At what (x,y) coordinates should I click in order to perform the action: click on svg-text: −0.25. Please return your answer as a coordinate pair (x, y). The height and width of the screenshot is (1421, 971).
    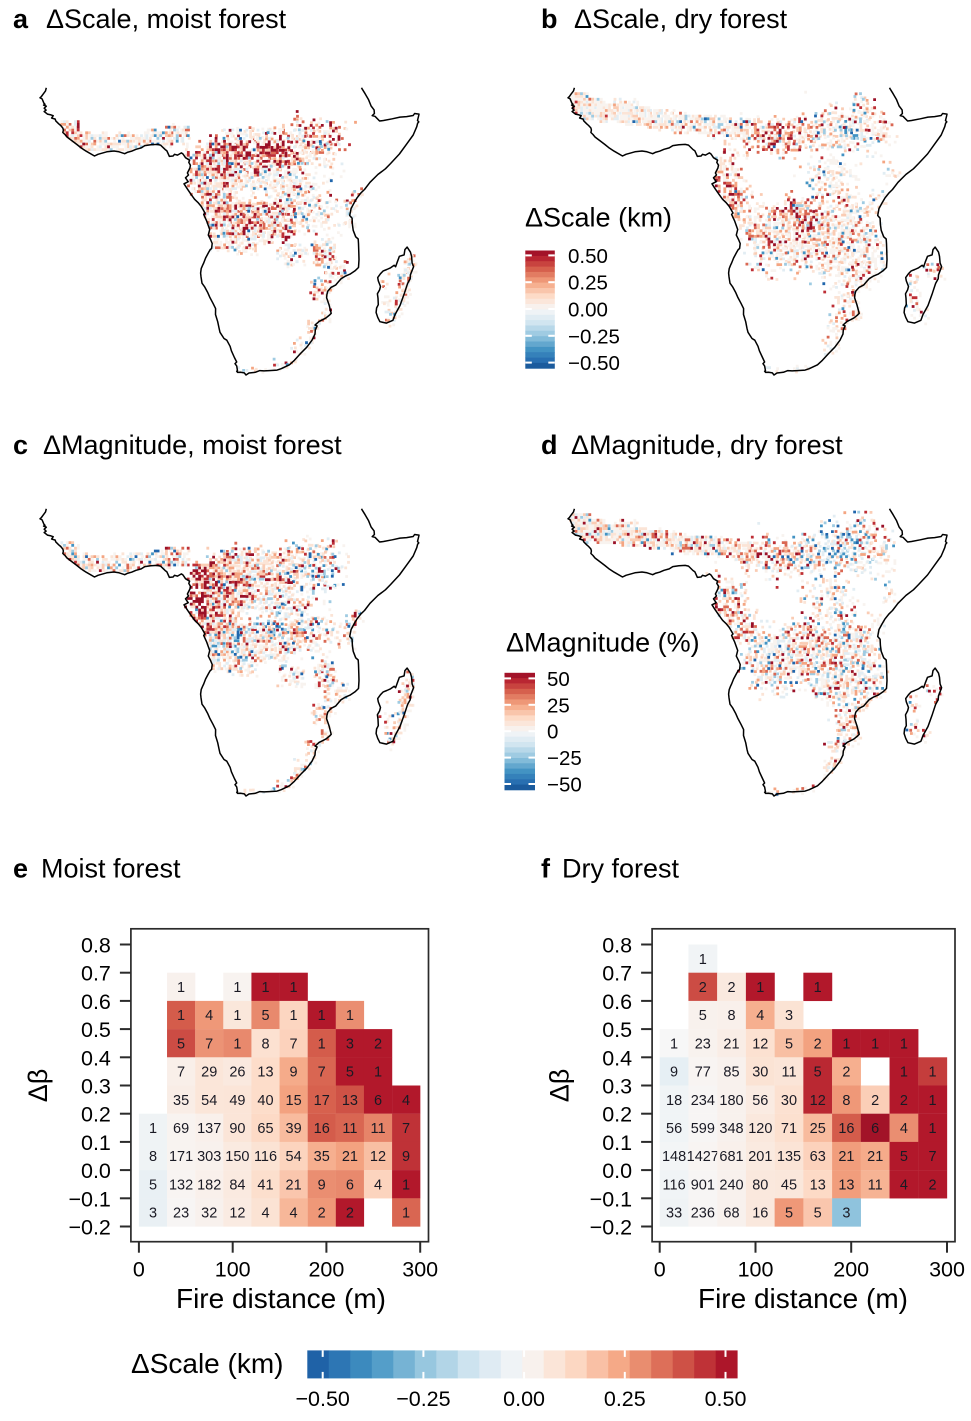
    Looking at the image, I should click on (594, 336).